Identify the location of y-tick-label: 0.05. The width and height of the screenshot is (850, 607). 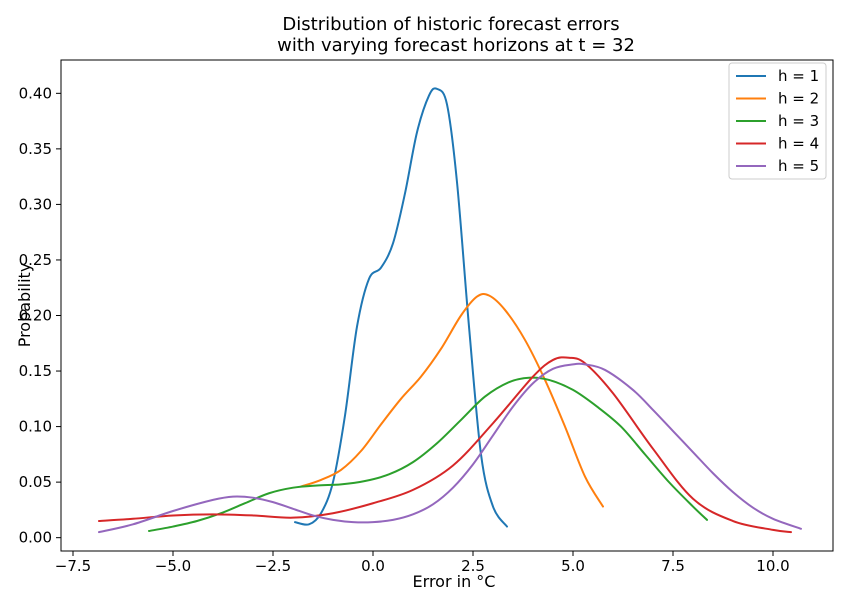
(35, 482).